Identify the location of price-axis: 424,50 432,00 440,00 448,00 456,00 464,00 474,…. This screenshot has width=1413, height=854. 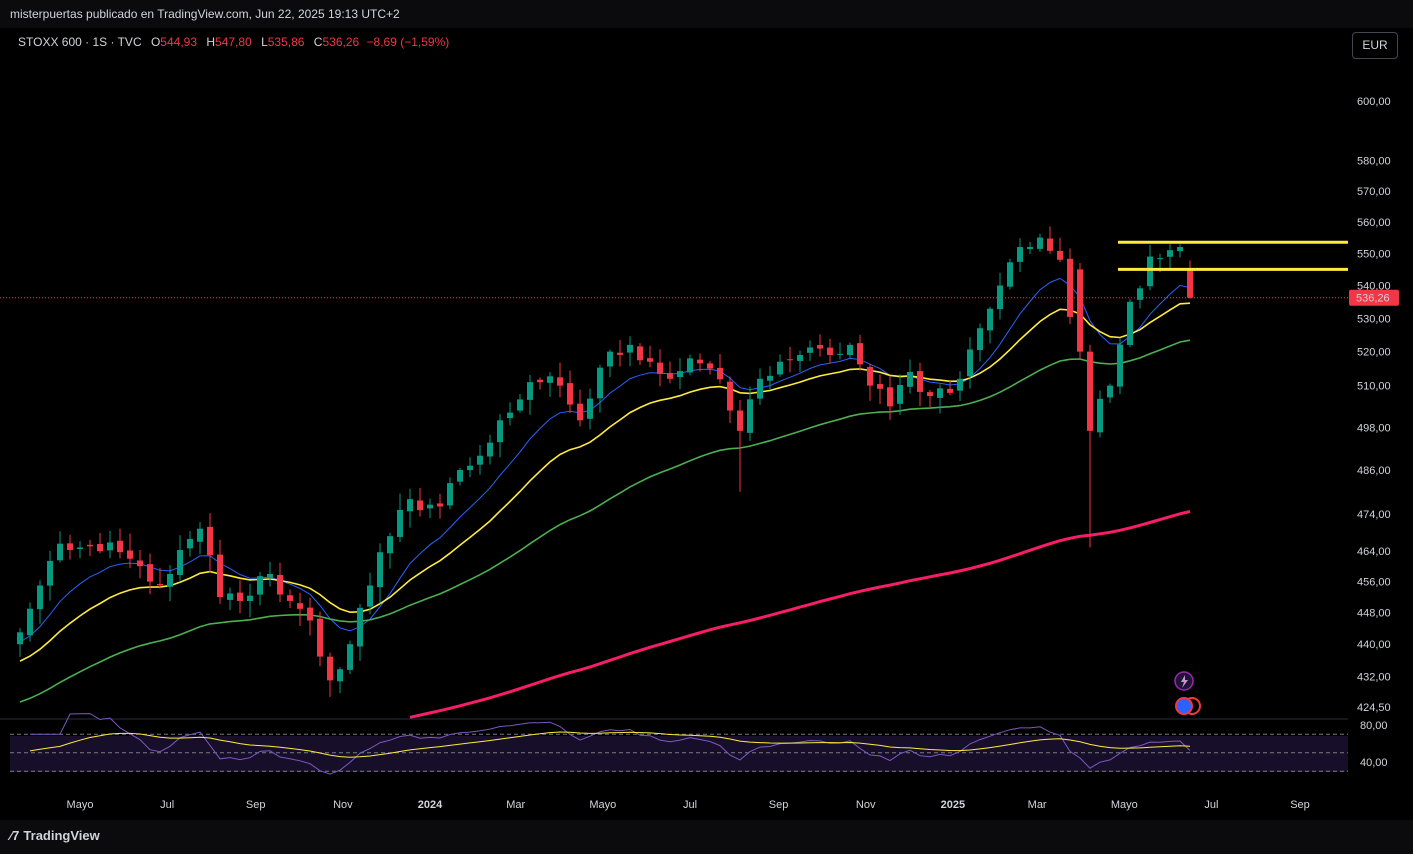
(1374, 432).